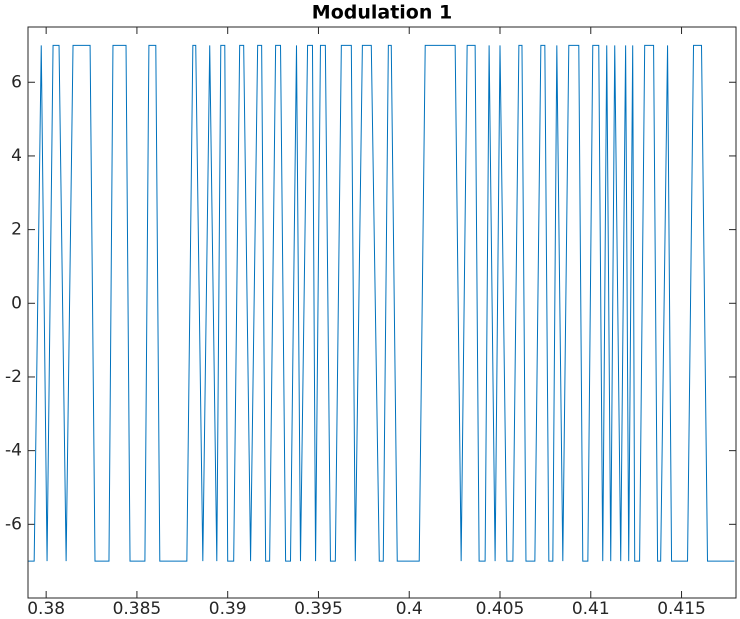 This screenshot has width=740, height=619. I want to click on y-tick-label: -4, so click(13, 451).